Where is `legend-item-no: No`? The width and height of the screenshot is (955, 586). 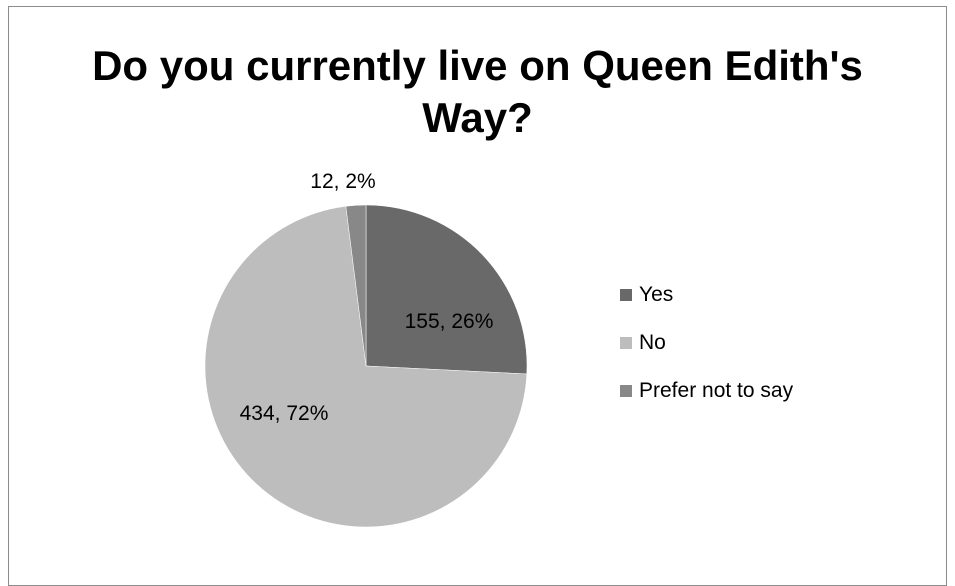 legend-item-no: No is located at coordinates (706, 342).